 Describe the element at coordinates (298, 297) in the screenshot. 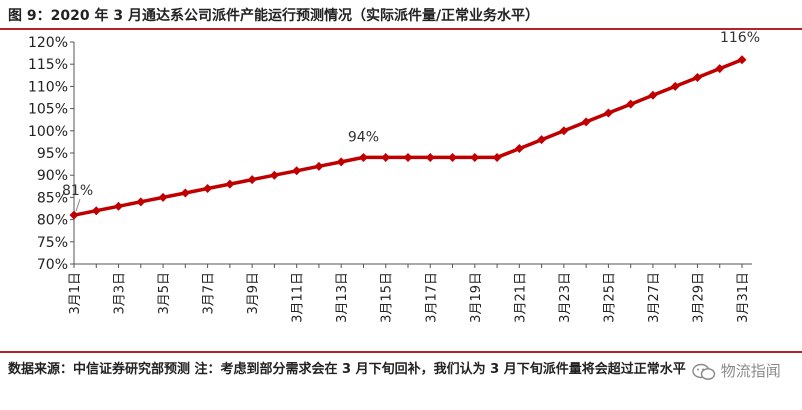

I see `x-tick-label: 3月11日` at that location.